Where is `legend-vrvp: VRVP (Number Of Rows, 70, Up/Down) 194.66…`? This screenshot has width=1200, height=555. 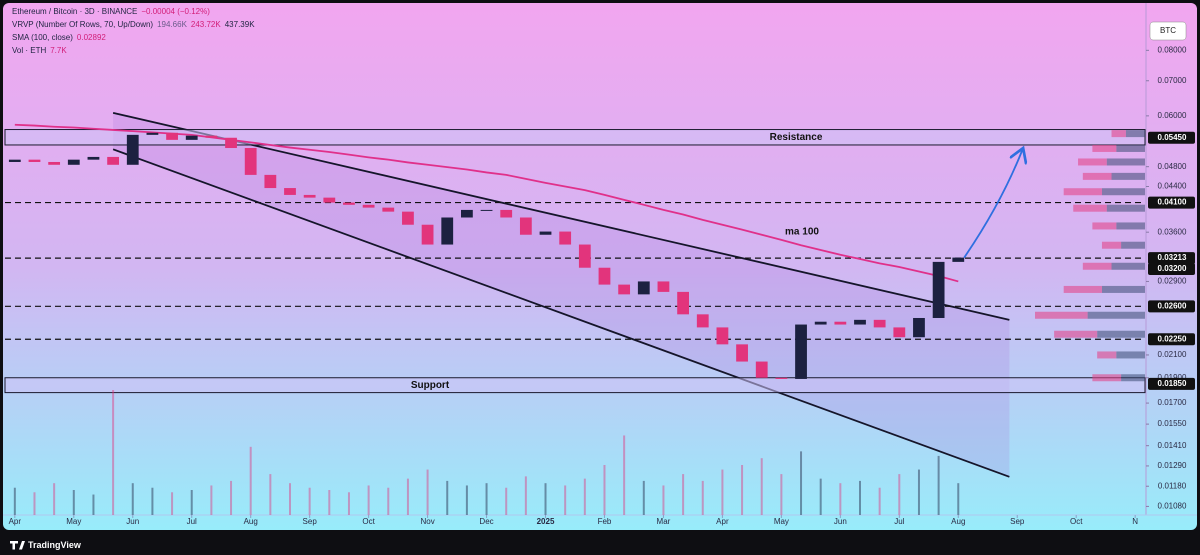 legend-vrvp: VRVP (Number Of Rows, 70, Up/Down) 194.66… is located at coordinates (135, 24).